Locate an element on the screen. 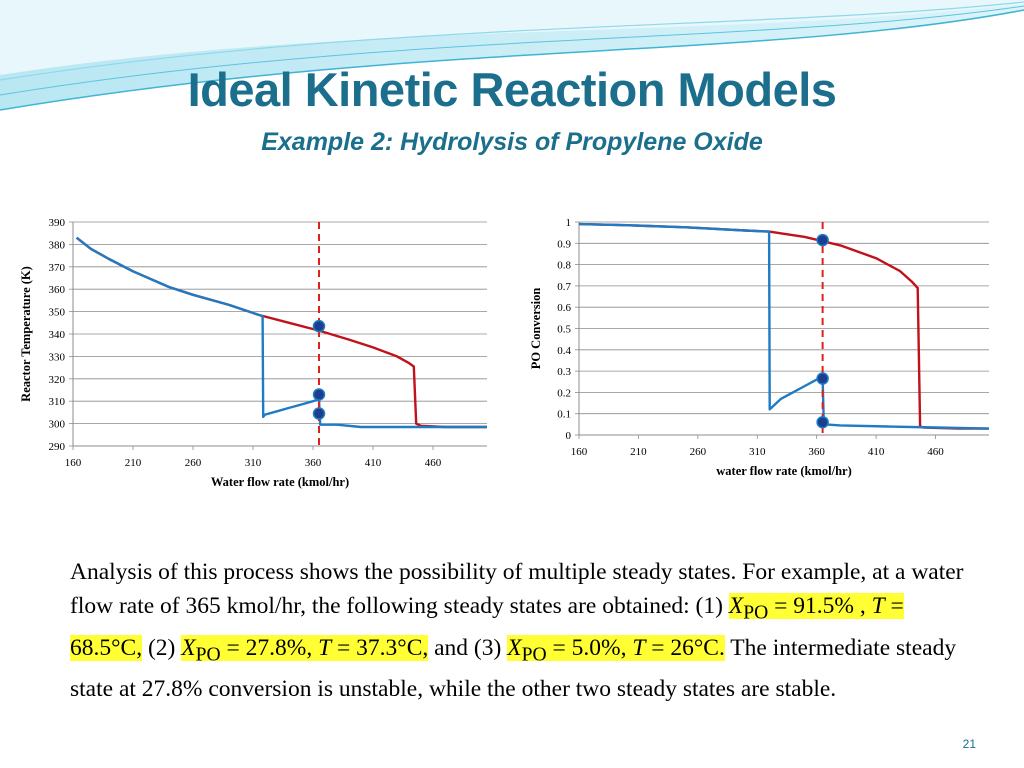  x-axis-title: water flow rate (kmol/hr) is located at coordinates (784, 471).